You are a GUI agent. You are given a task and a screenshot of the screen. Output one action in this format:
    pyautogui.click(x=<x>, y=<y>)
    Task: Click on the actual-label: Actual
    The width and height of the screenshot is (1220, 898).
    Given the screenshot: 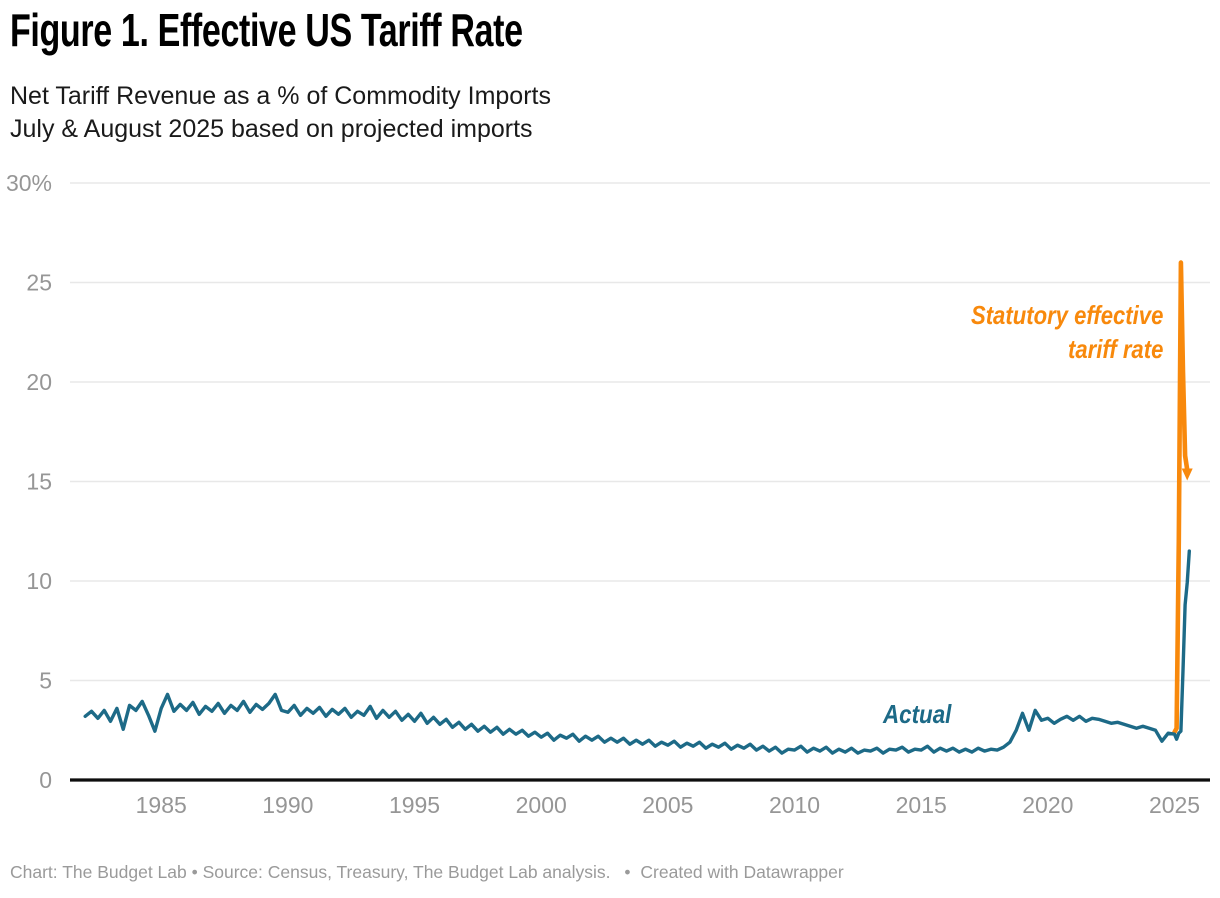 What is the action you would take?
    pyautogui.click(x=917, y=714)
    